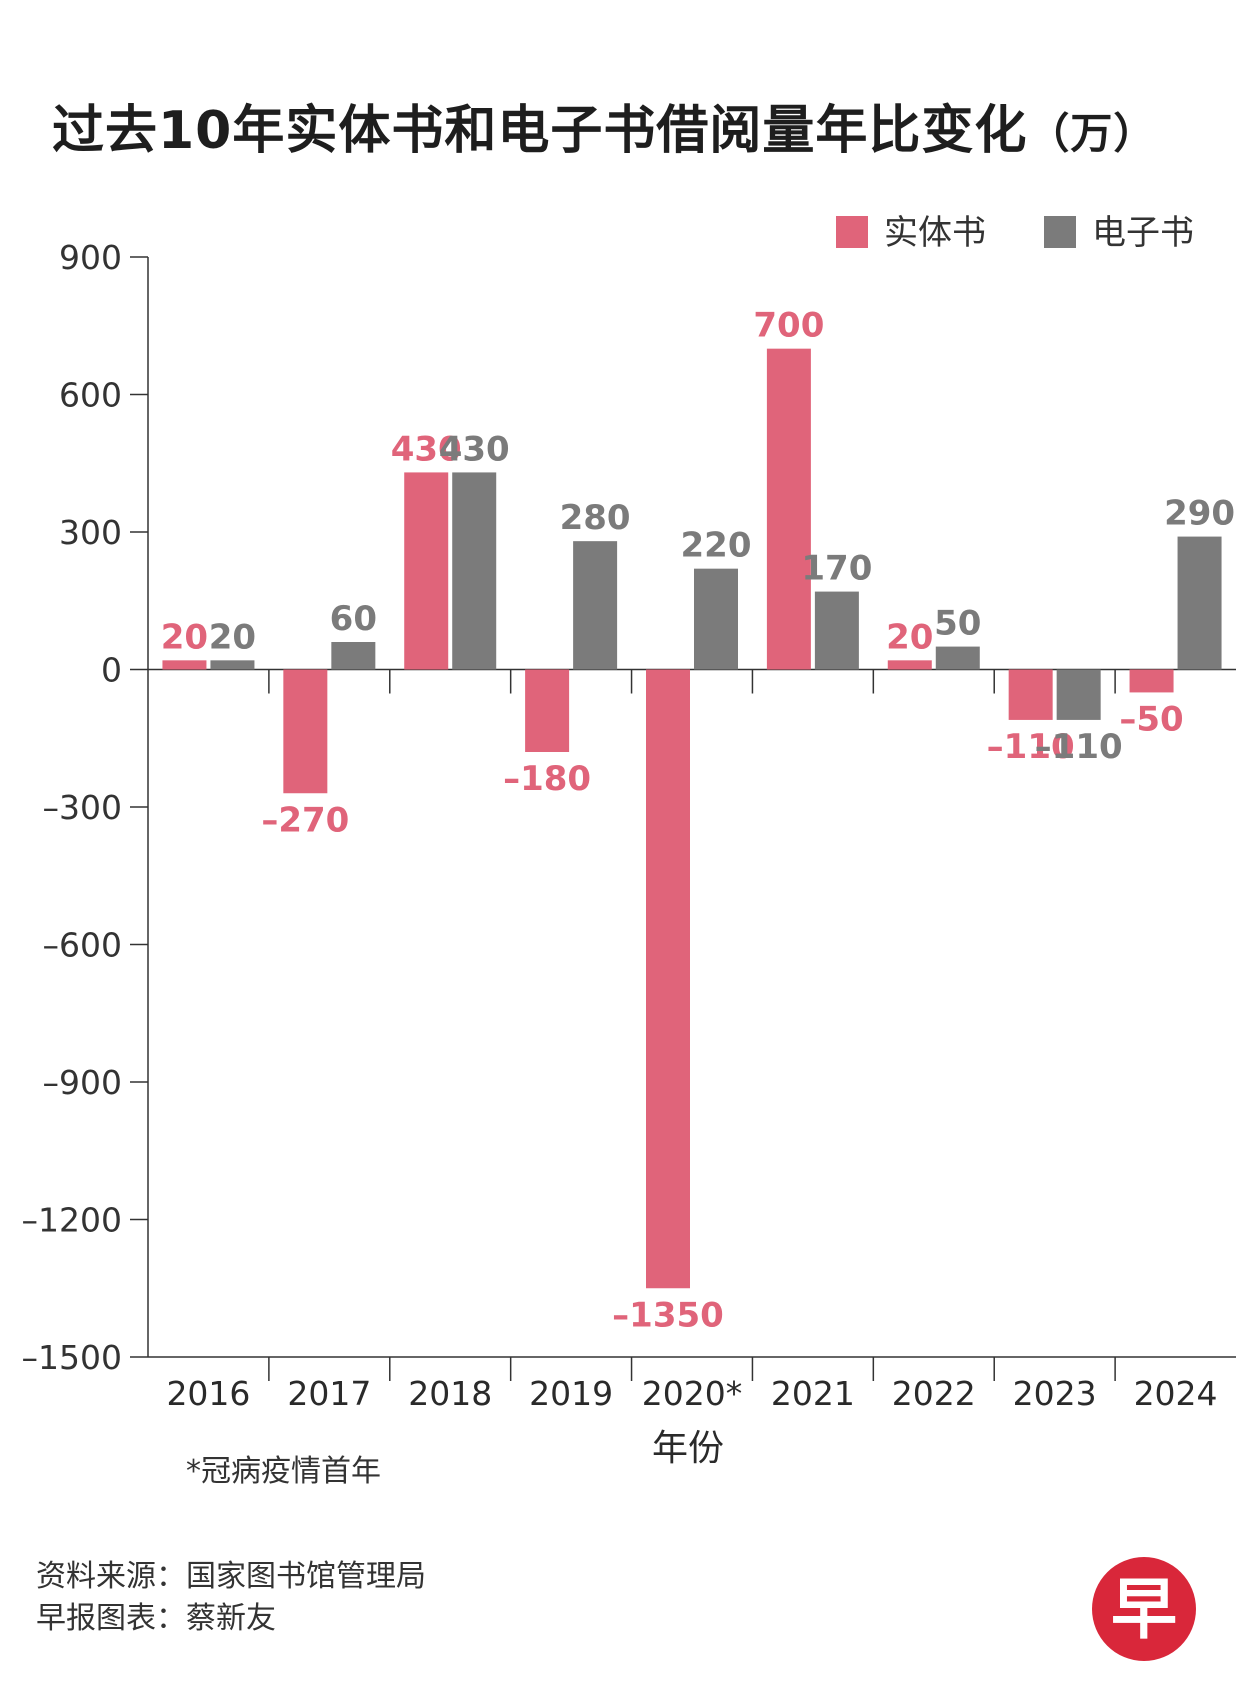 The image size is (1247, 1703). What do you see at coordinates (1092, 133) in the screenshot?
I see `chart-title-unit: （万）` at bounding box center [1092, 133].